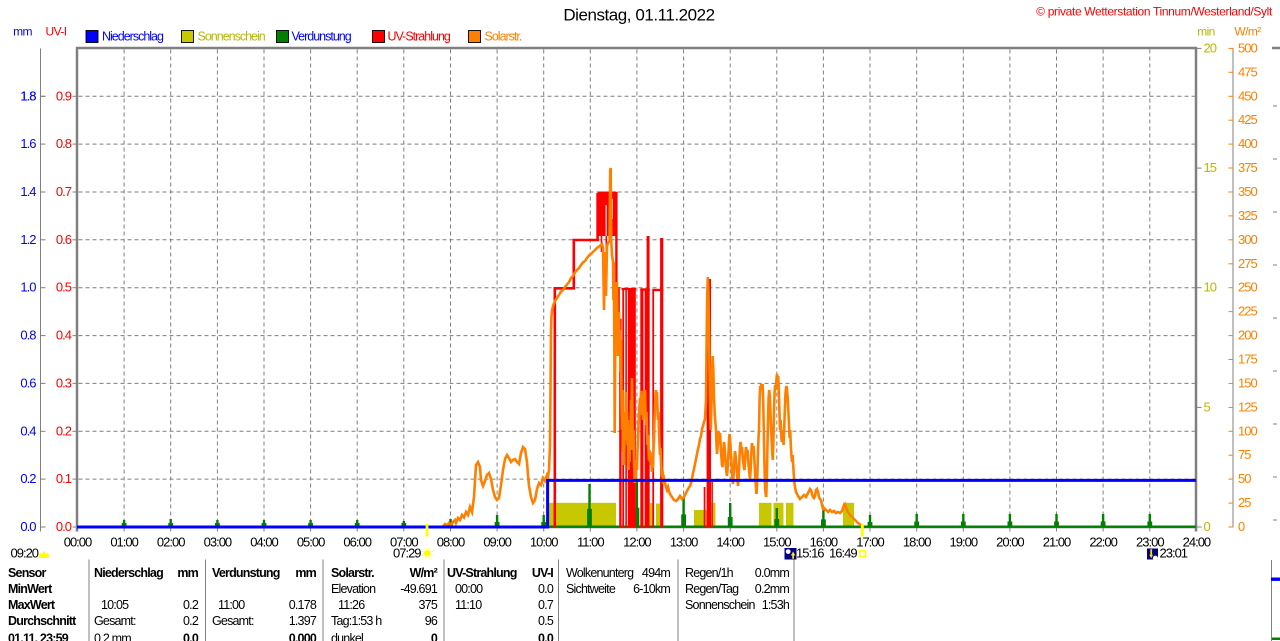 This screenshot has width=1280, height=641. I want to click on svg-text: 1.2, so click(28, 239).